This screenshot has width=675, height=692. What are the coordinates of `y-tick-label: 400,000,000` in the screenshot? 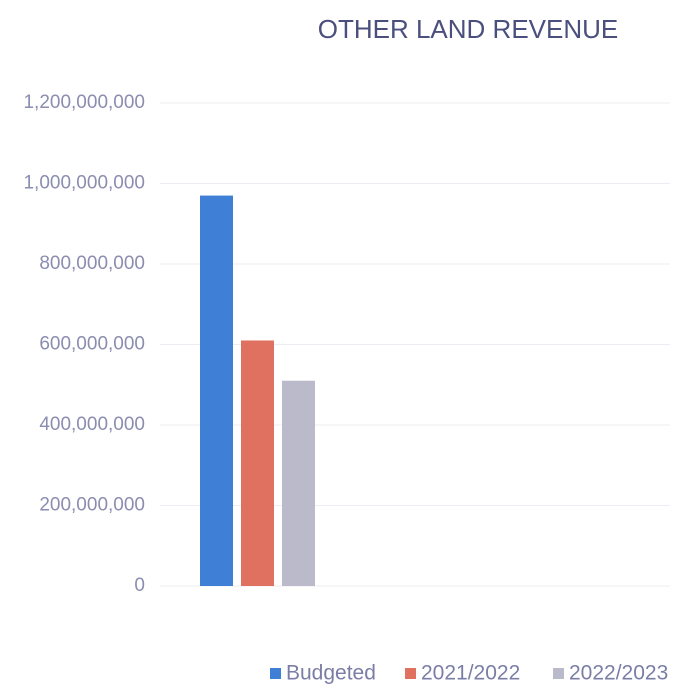 It's located at (92, 424).